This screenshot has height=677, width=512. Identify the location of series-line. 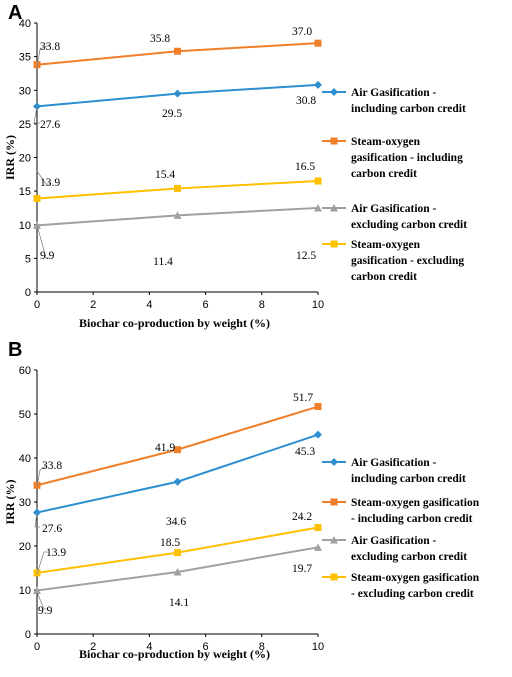
(177, 446).